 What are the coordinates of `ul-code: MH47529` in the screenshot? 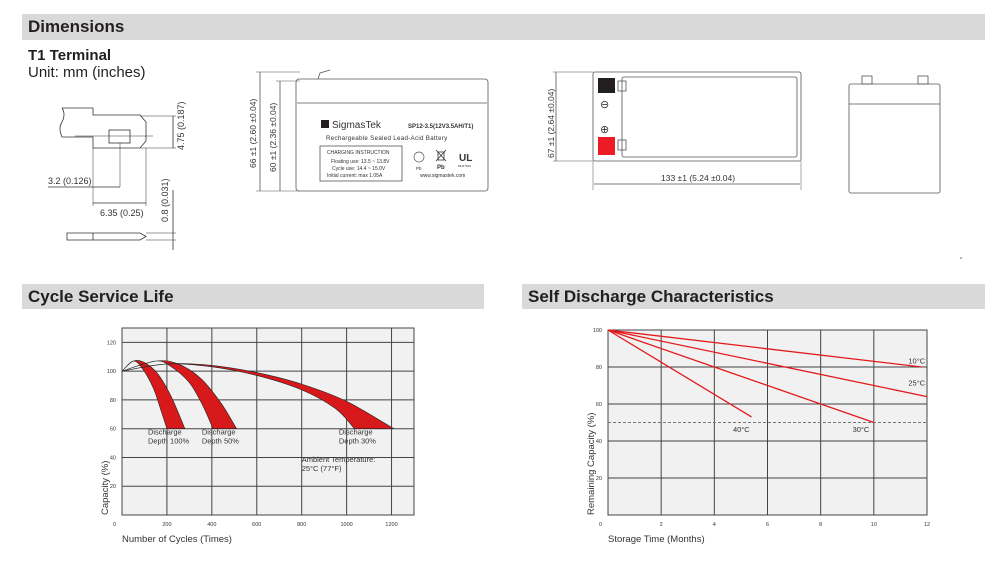 It's located at (464, 166).